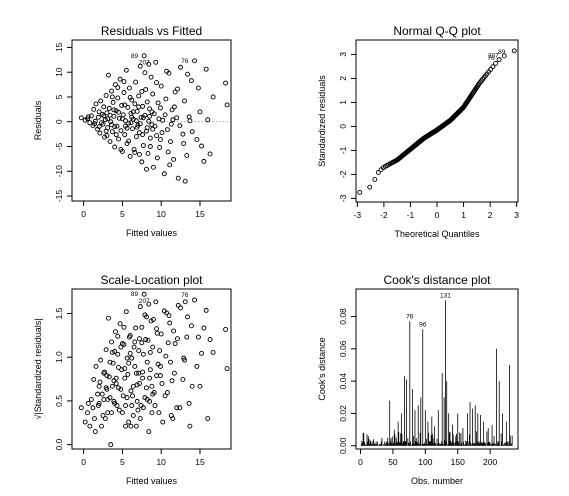 The width and height of the screenshot is (569, 496). I want to click on x-axis-label: Fitted values, so click(152, 481).